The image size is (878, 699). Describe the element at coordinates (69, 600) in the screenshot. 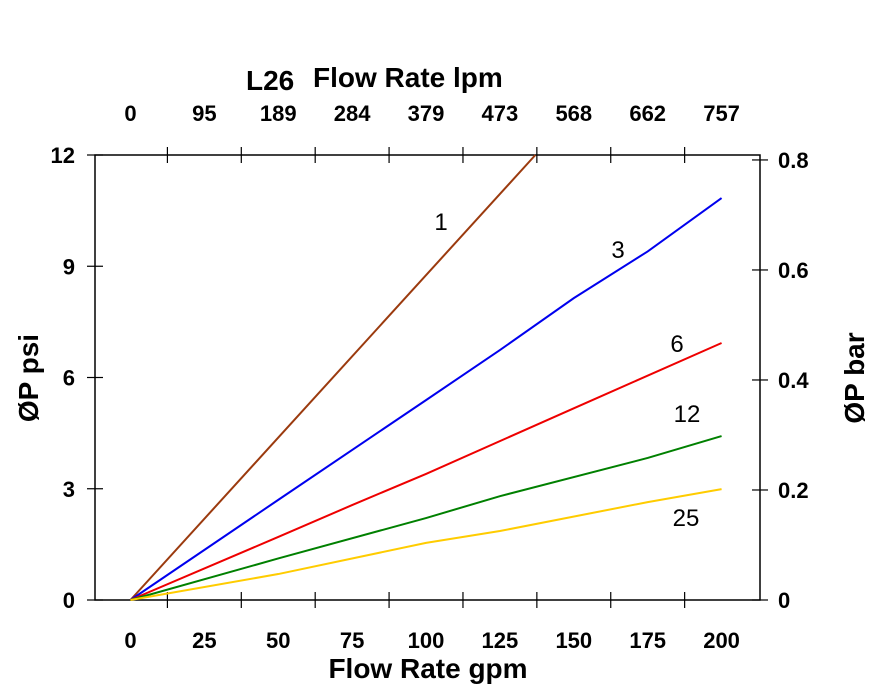

I see `y-tick-label: 0` at that location.